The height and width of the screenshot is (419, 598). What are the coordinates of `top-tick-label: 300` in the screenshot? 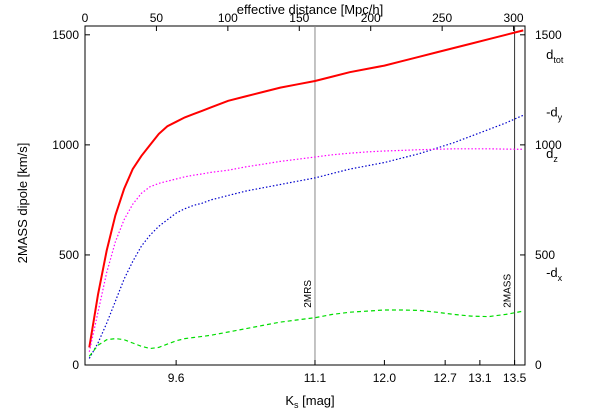 It's located at (514, 18).